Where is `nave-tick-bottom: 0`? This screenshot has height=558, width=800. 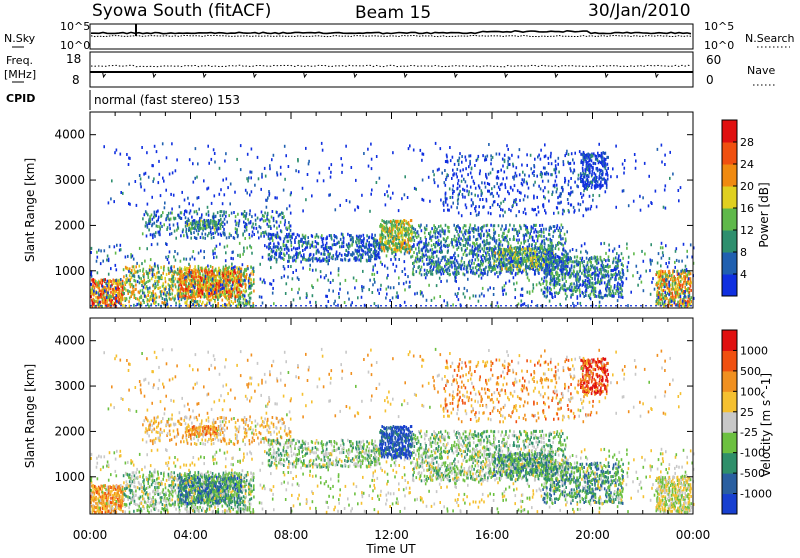 nave-tick-bottom: 0 is located at coordinates (710, 80).